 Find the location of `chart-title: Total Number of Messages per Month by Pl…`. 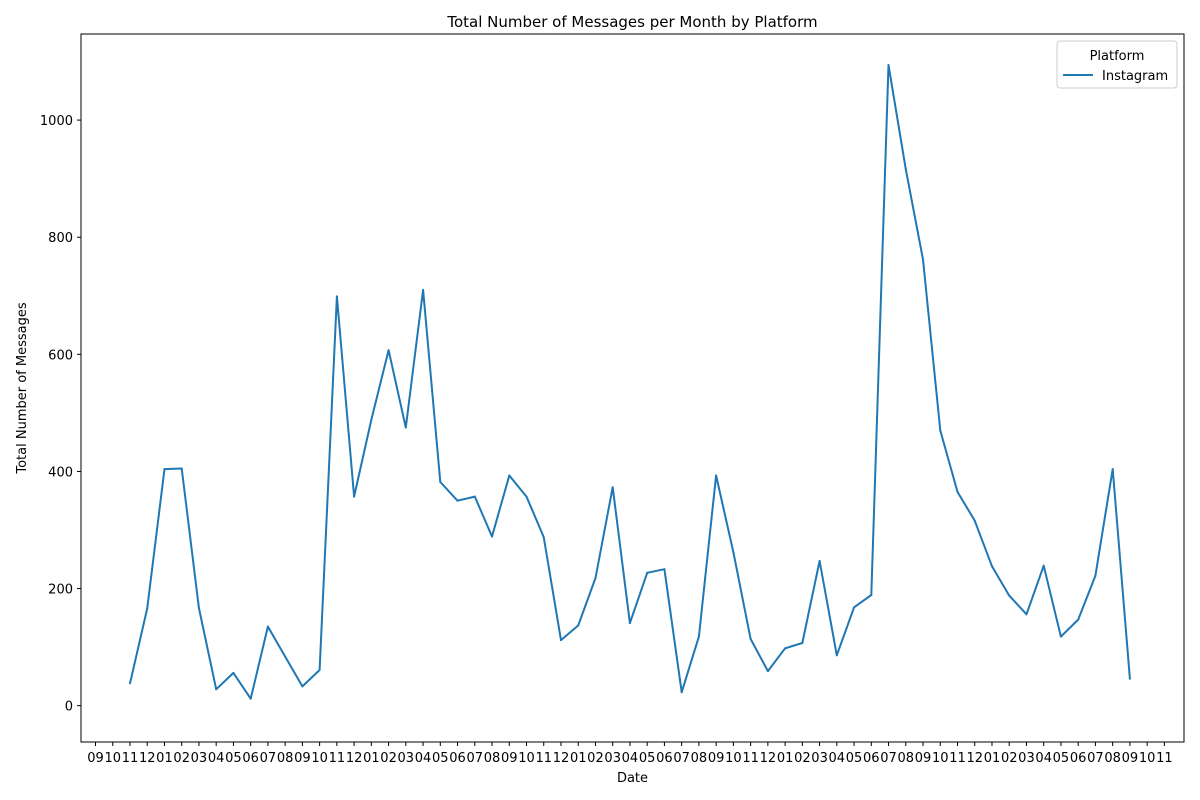

chart-title: Total Number of Messages per Month by Pl… is located at coordinates (631, 22).